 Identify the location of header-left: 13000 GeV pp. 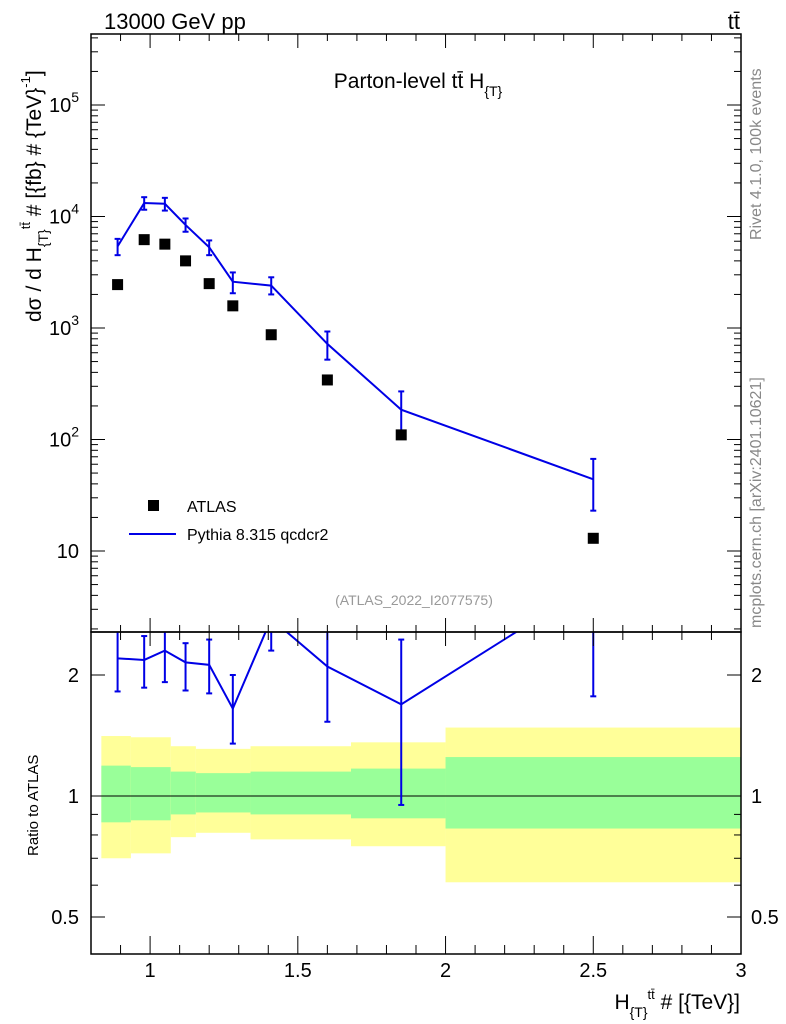
(175, 21).